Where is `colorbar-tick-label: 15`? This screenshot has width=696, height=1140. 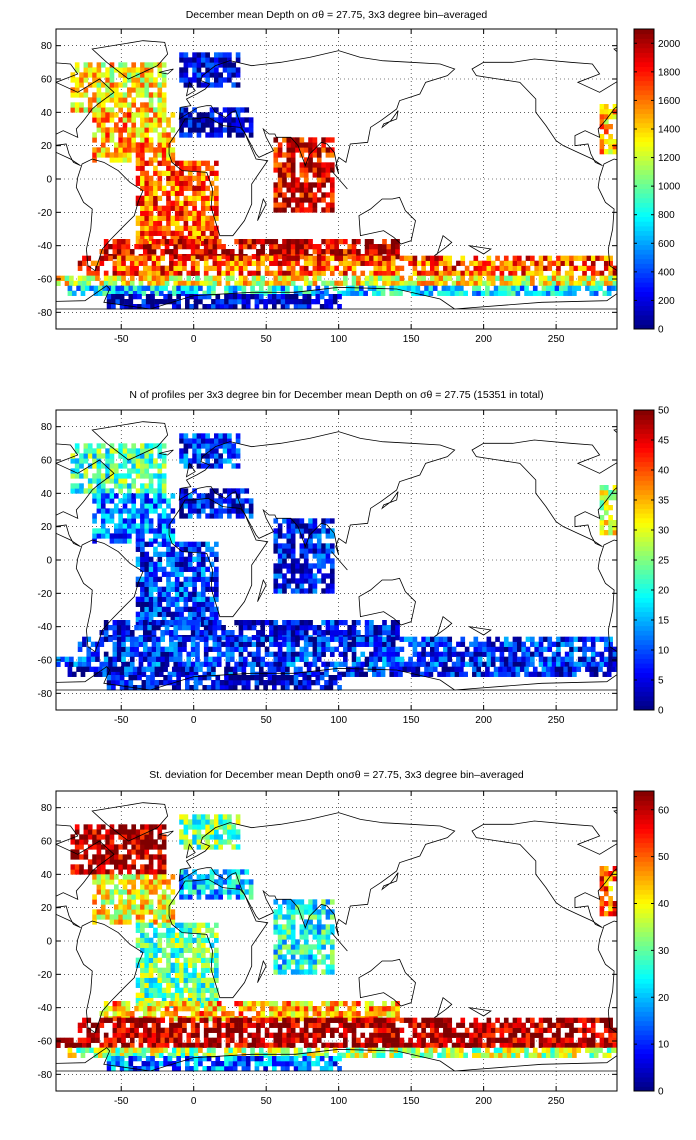 colorbar-tick-label: 15 is located at coordinates (664, 621).